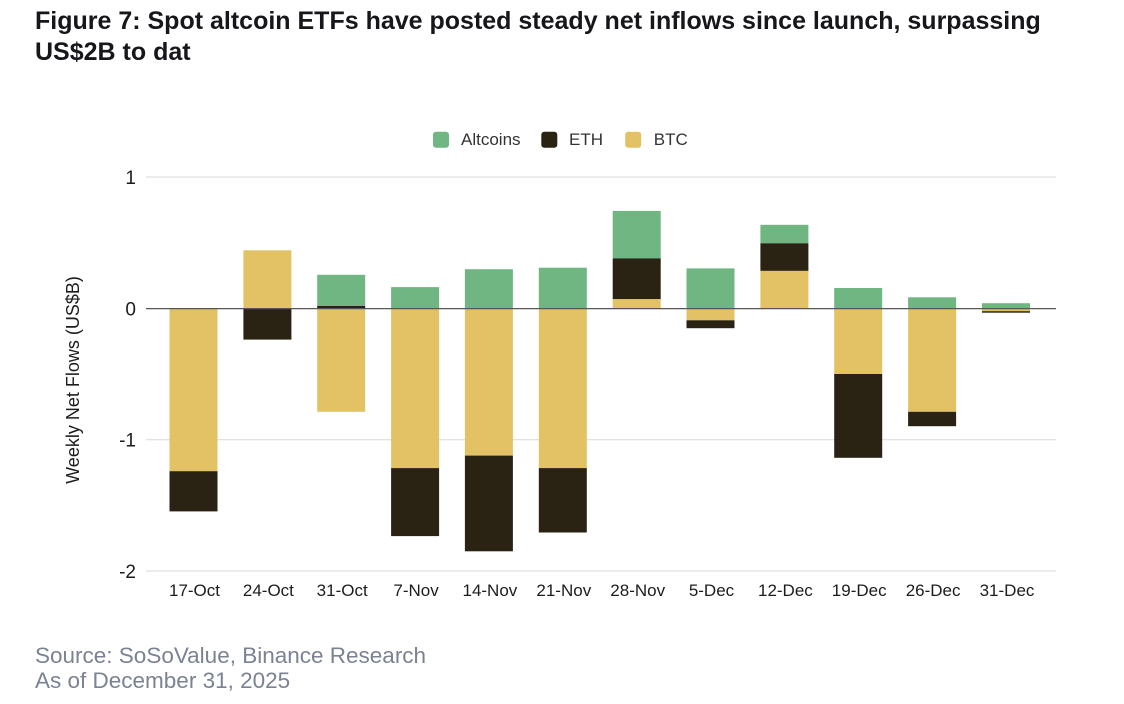 The width and height of the screenshot is (1124, 704). I want to click on svg-text: 19-Dec, so click(859, 590).